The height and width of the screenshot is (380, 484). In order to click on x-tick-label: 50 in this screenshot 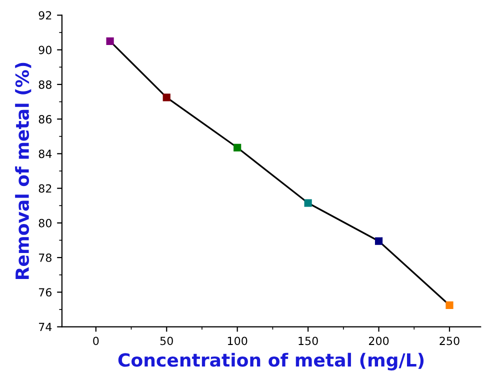, I will do `click(166, 341)`.